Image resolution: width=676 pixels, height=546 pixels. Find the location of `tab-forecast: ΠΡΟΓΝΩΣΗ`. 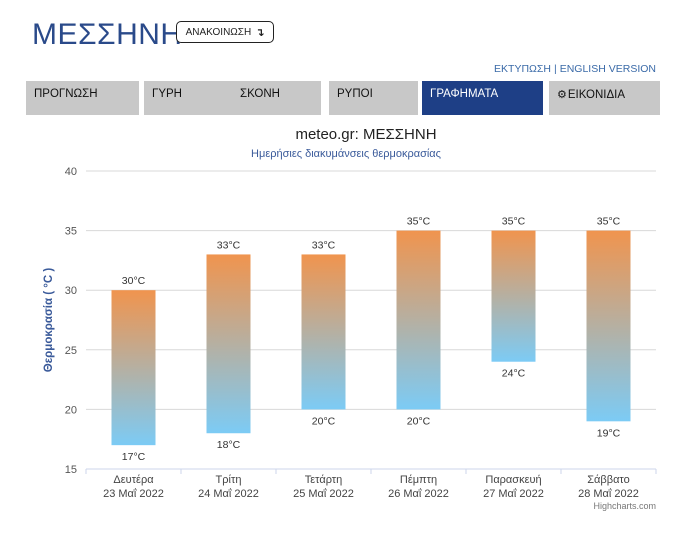

tab-forecast: ΠΡΟΓΝΩΣΗ is located at coordinates (82, 98).